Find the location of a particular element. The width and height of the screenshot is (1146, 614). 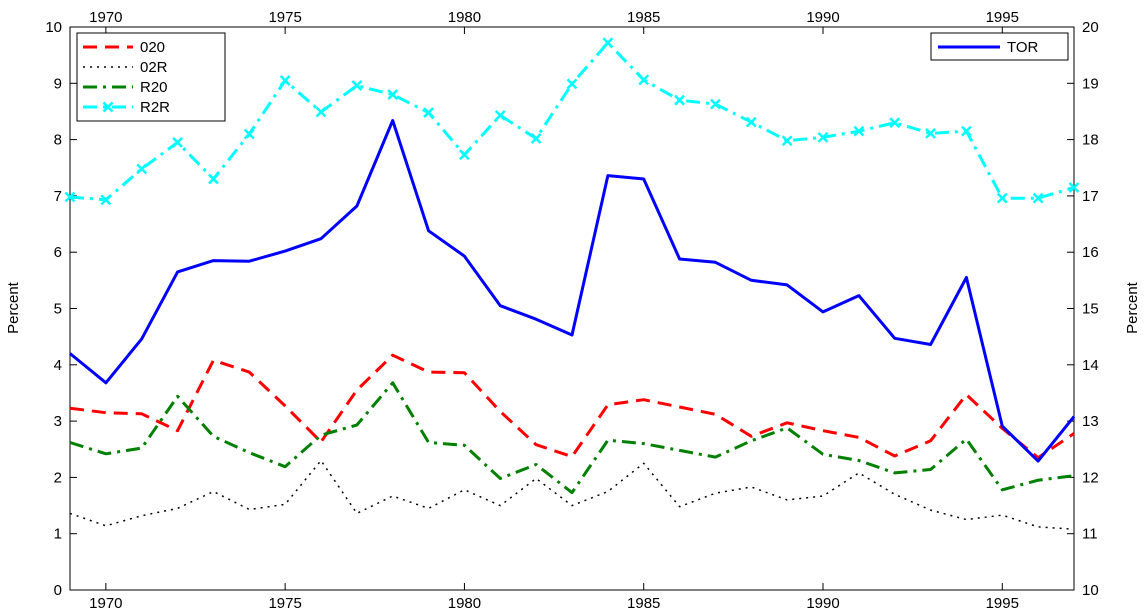

x-tick-label-bottom: 1985 is located at coordinates (643, 603).